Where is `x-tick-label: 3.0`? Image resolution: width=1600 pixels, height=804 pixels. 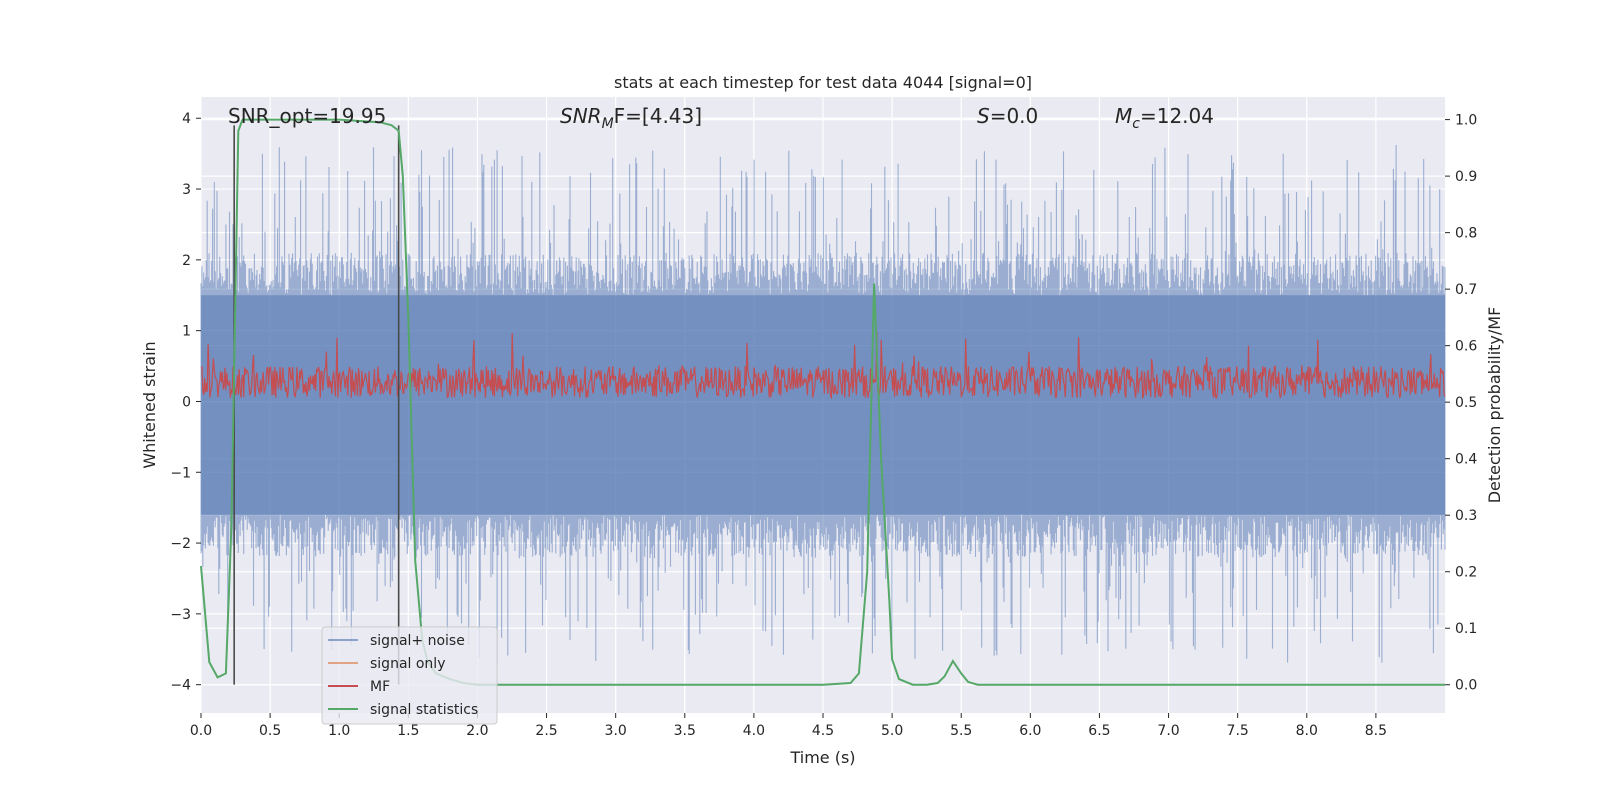
x-tick-label: 3.0 is located at coordinates (616, 731).